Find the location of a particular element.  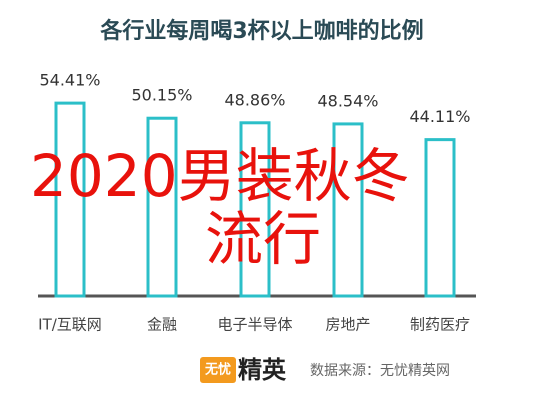

logo-badge is located at coordinates (218, 370).